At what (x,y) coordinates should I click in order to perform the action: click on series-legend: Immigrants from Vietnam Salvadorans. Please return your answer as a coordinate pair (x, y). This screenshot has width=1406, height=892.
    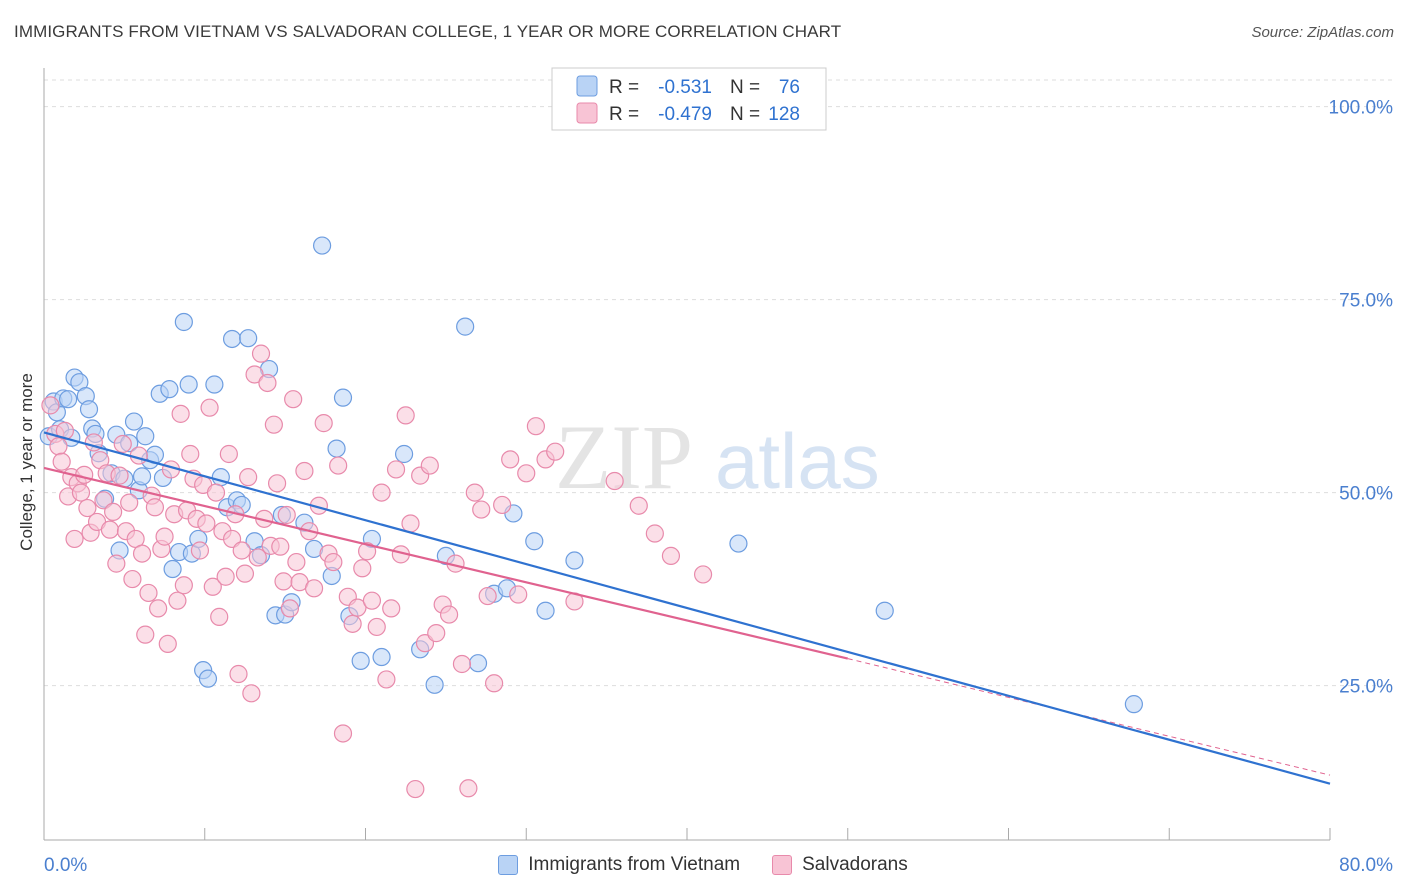
    Looking at the image, I should click on (703, 865).